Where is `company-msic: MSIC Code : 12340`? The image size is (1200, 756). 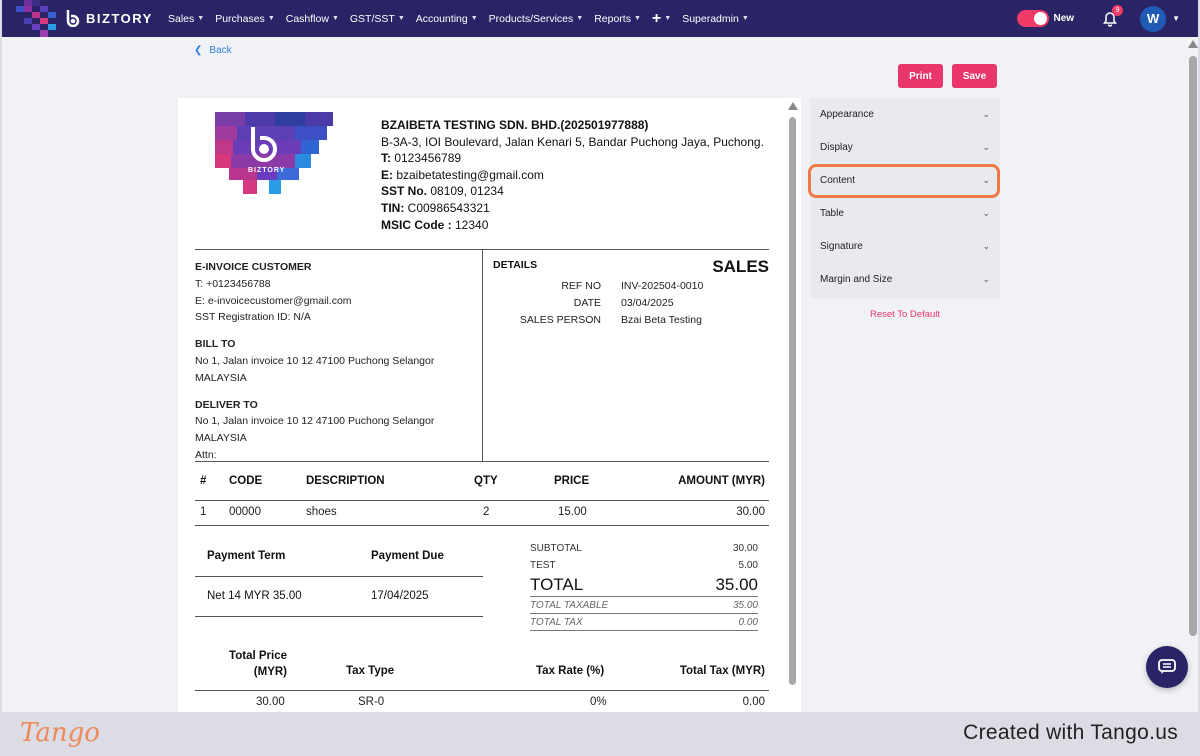 company-msic: MSIC Code : 12340 is located at coordinates (572, 225).